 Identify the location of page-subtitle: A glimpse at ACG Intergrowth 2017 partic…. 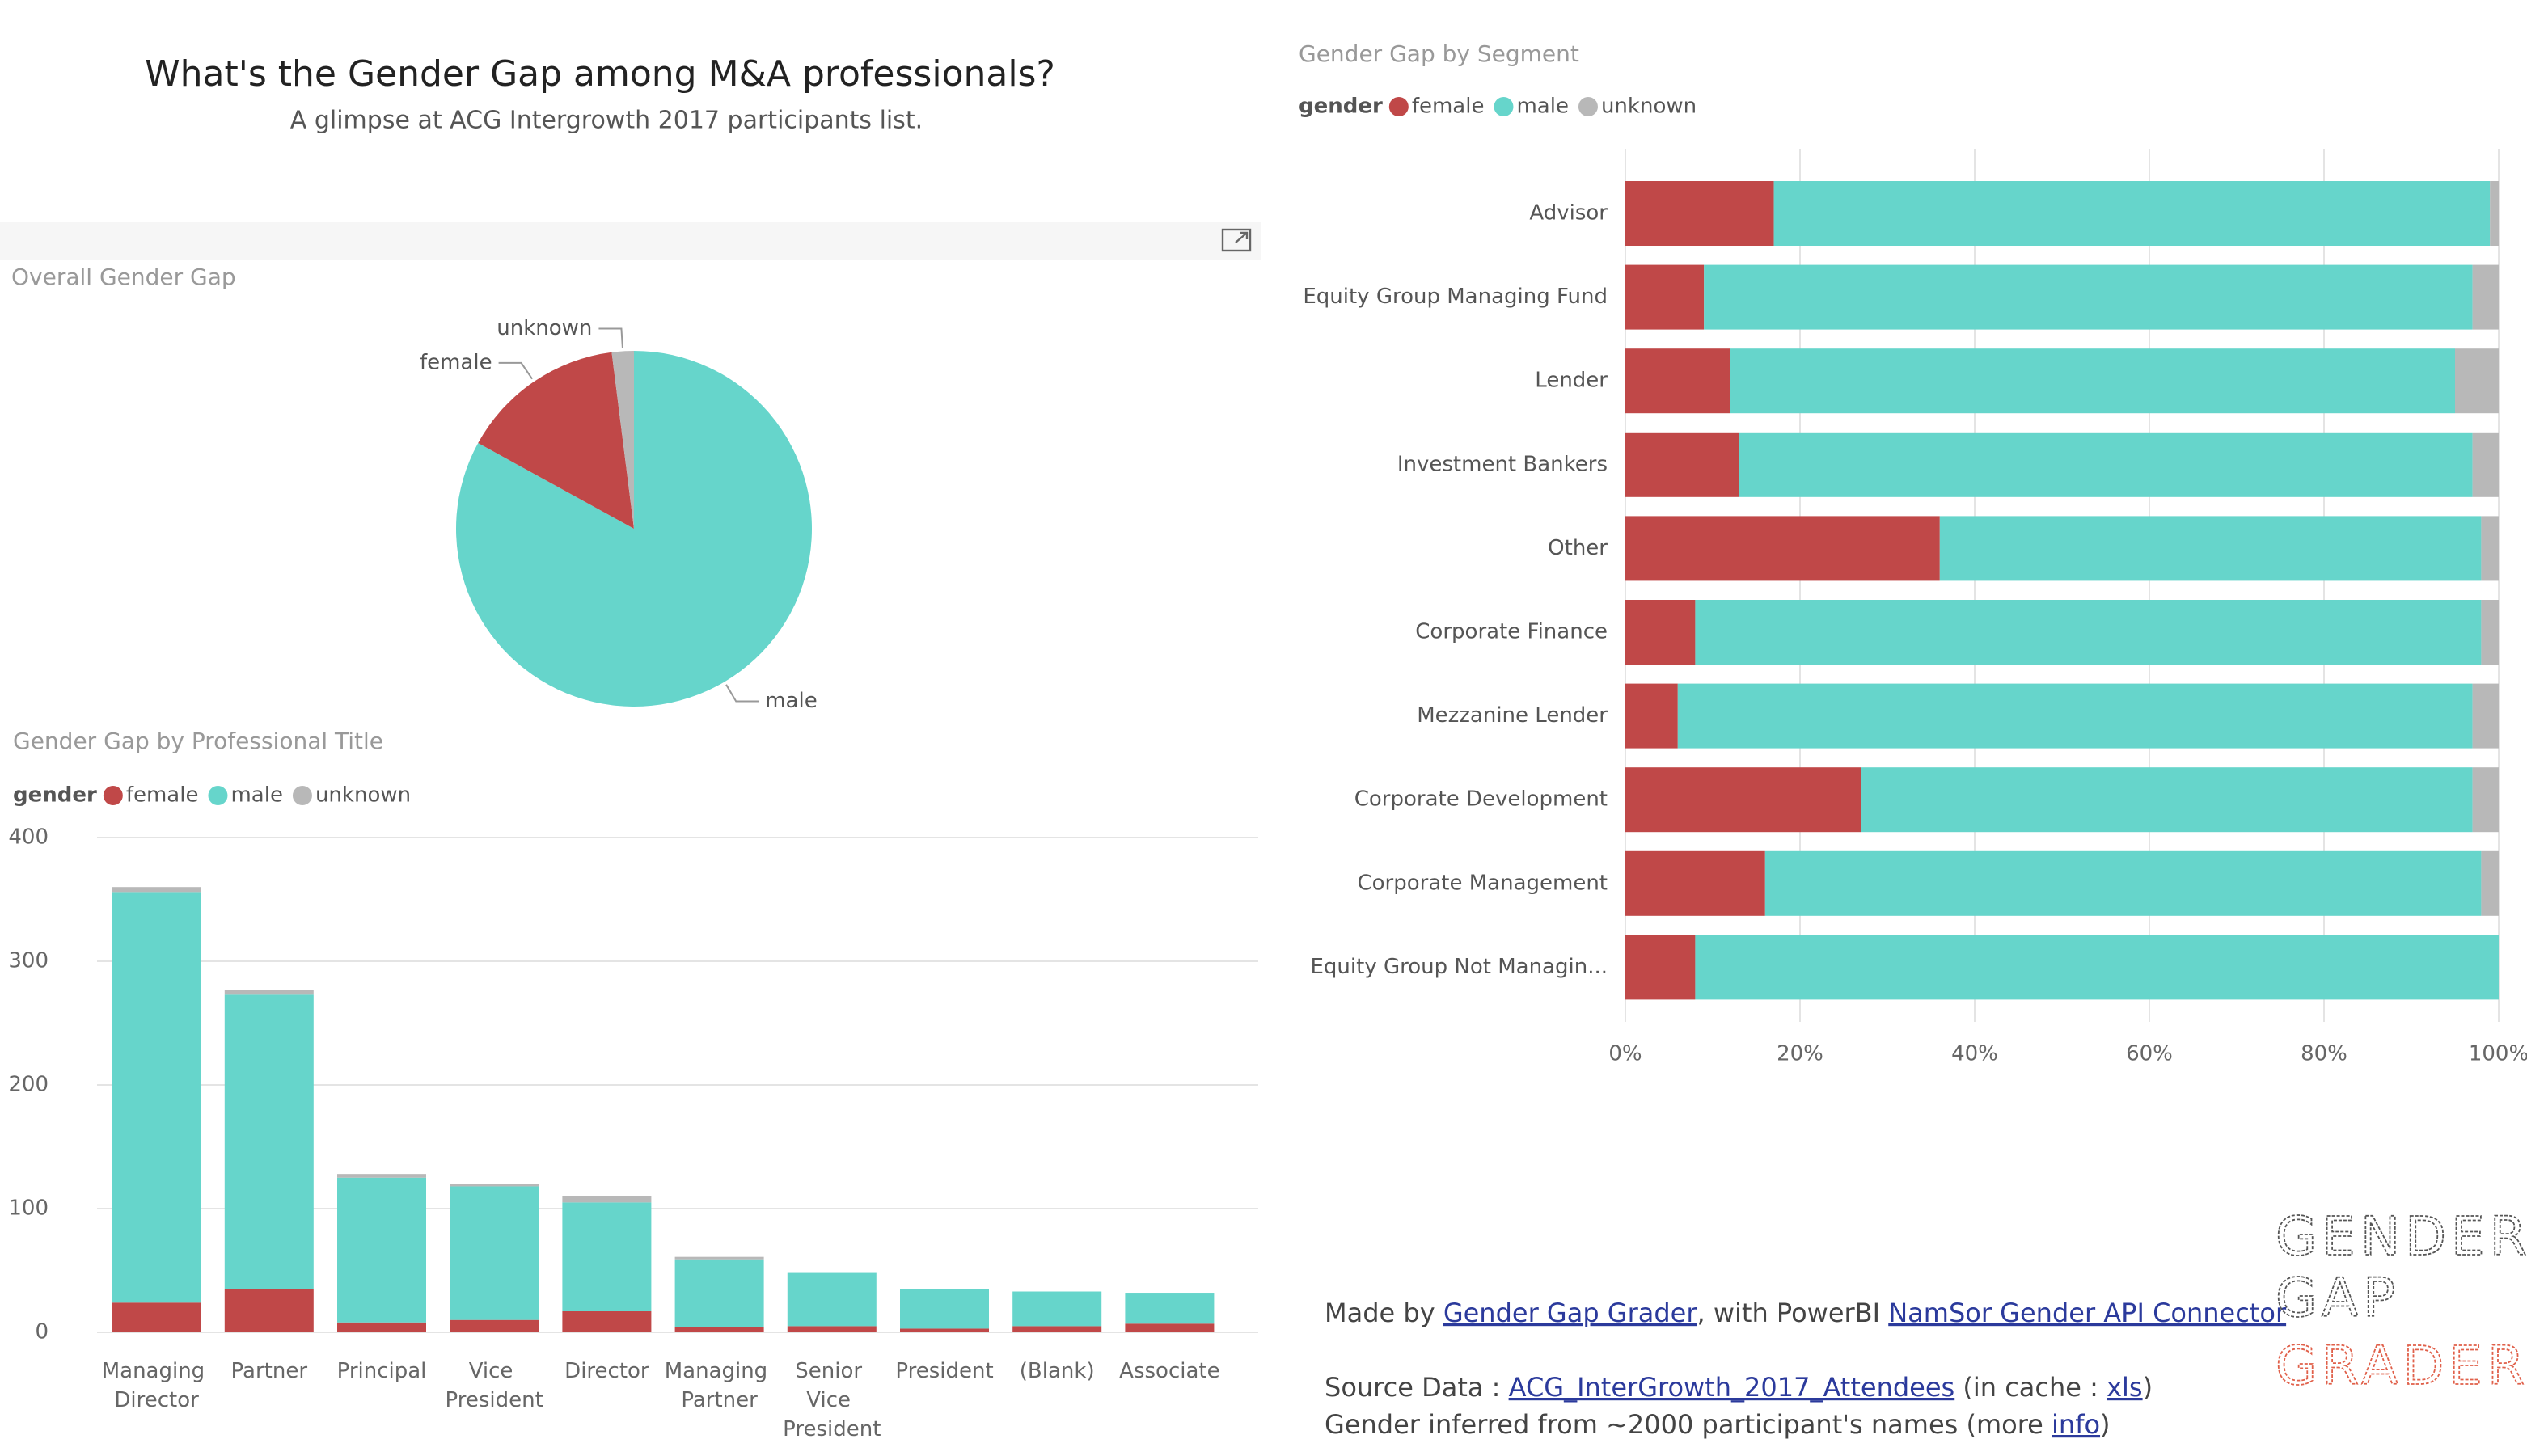
(606, 121).